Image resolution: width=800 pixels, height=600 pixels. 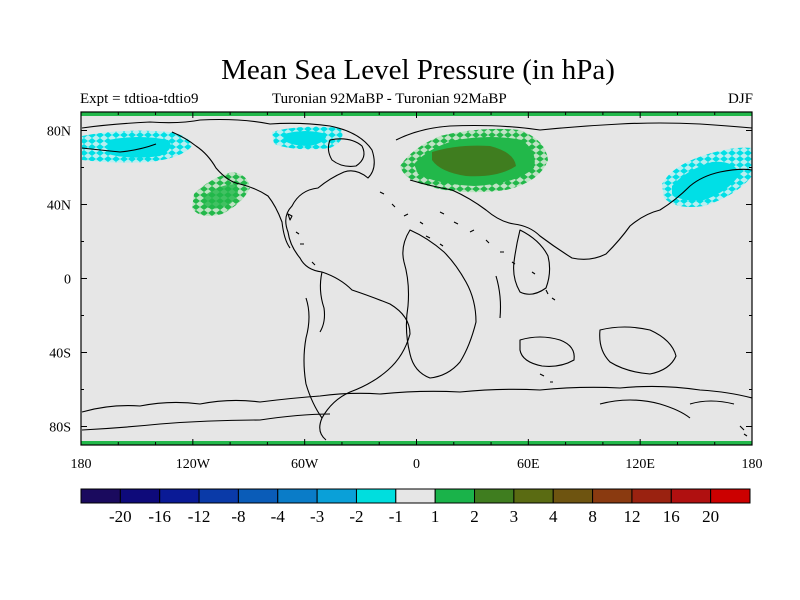 What do you see at coordinates (307, 138) in the screenshot?
I see `anomaly-arctic-central` at bounding box center [307, 138].